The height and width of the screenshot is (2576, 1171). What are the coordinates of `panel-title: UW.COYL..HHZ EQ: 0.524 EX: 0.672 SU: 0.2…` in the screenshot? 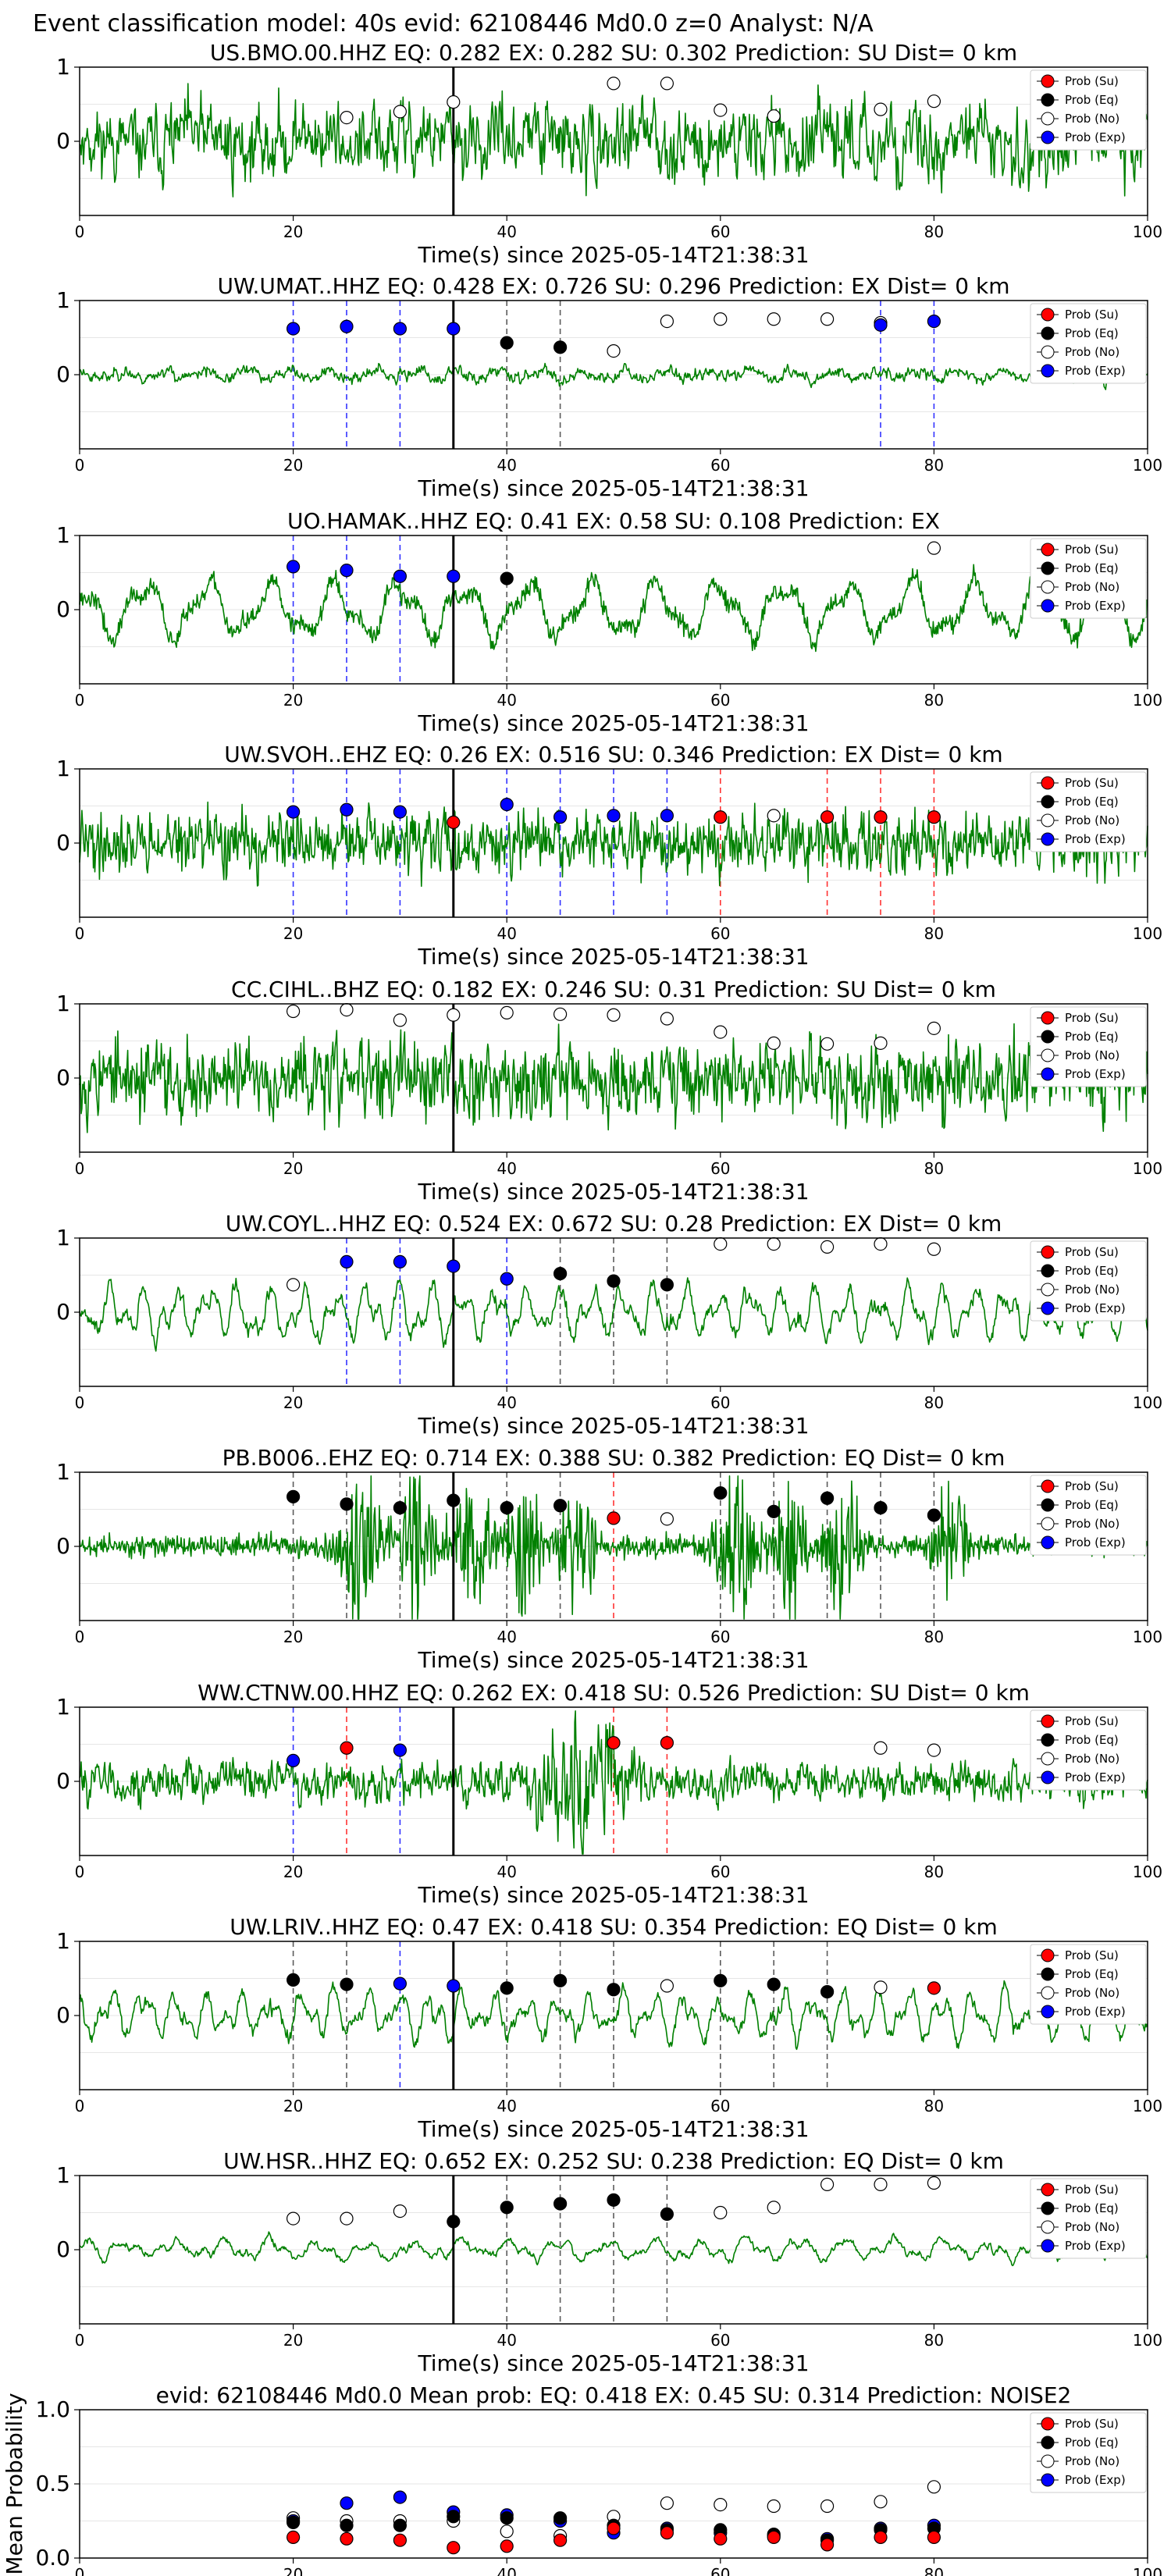 It's located at (614, 1223).